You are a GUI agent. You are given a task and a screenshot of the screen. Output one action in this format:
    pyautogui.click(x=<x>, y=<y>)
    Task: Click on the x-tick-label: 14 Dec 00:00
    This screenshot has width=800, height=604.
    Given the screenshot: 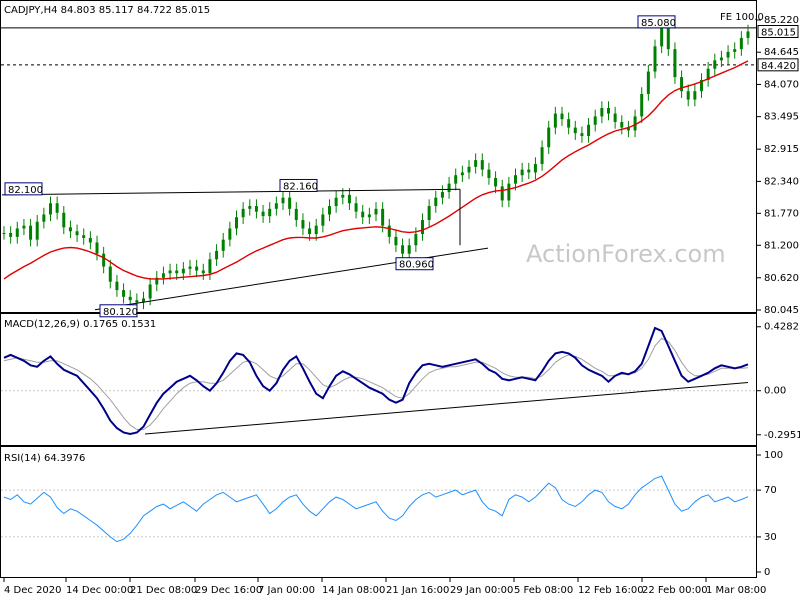 What is the action you would take?
    pyautogui.click(x=99, y=590)
    